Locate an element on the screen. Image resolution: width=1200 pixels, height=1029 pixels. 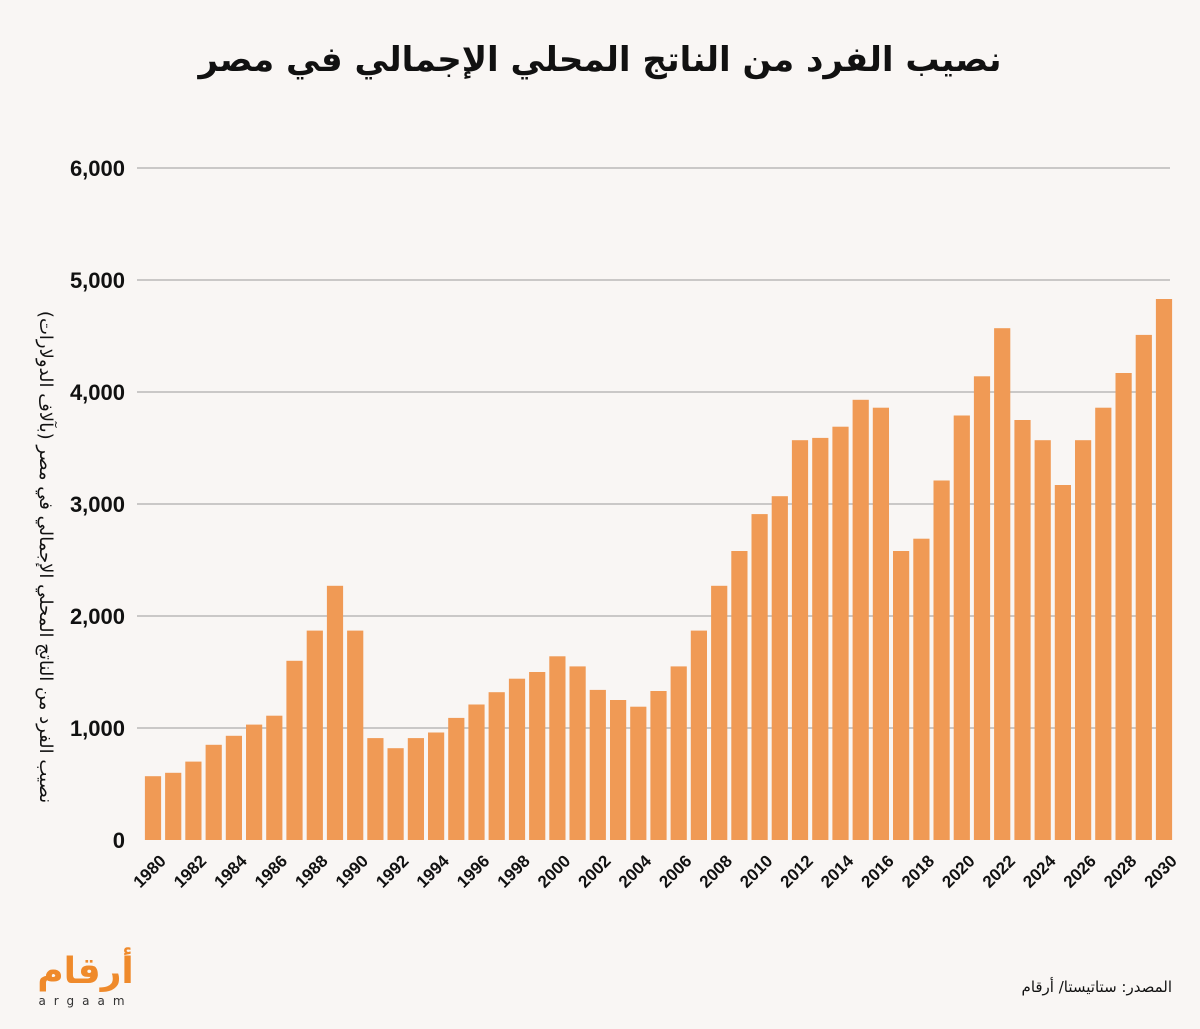
x-tick-label: 1984 is located at coordinates (231, 871).